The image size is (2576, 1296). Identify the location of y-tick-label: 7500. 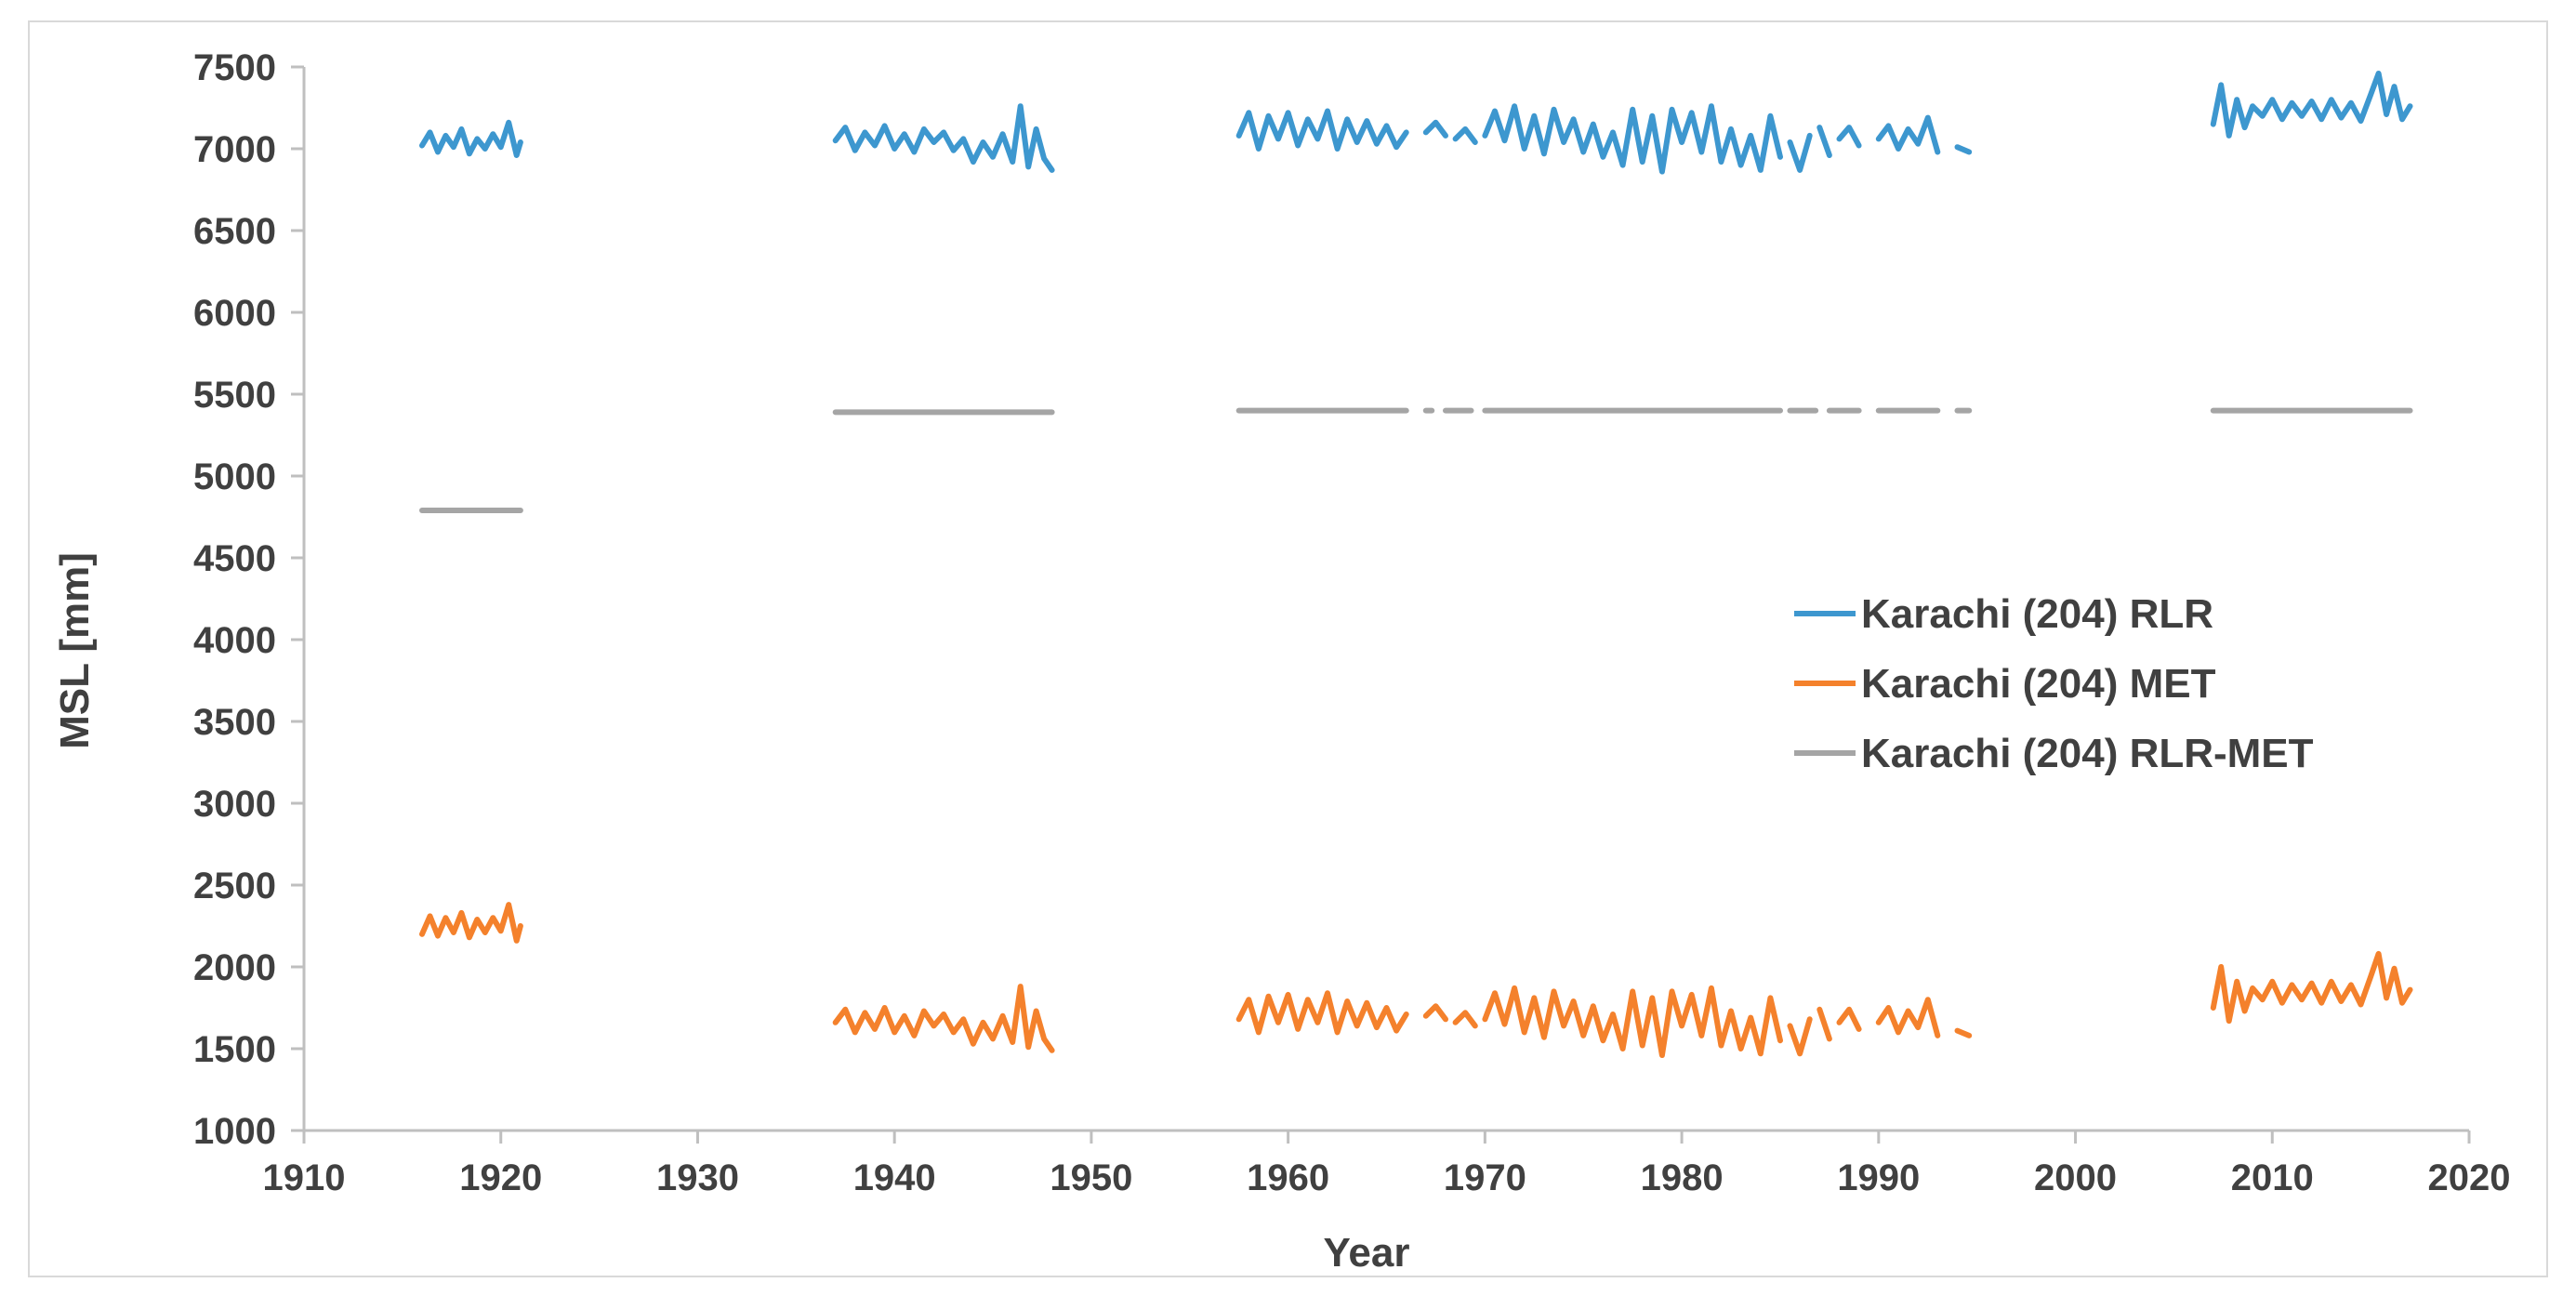
(234, 67).